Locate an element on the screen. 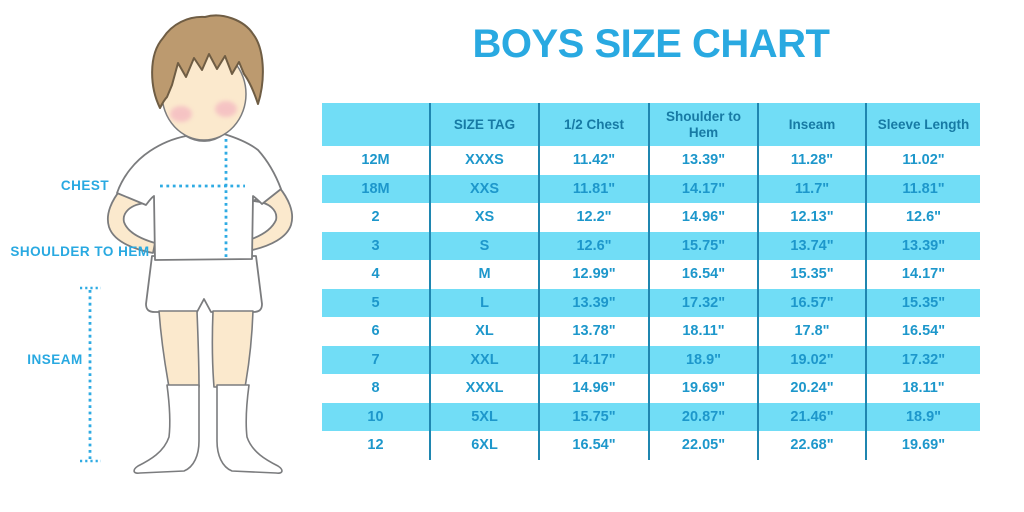 The width and height of the screenshot is (1024, 512). column-header: 1/2 Chest is located at coordinates (593, 124).